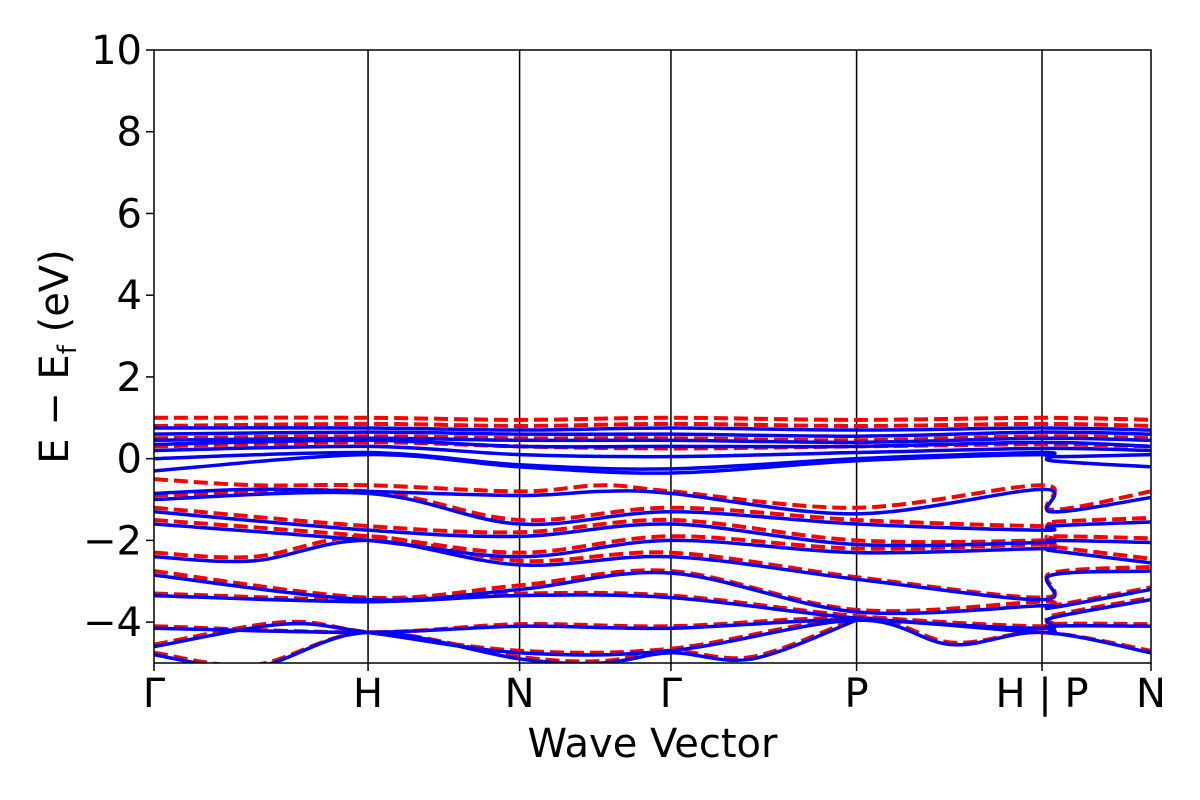 This screenshot has height=800, width=1200. What do you see at coordinates (118, 337) in the screenshot?
I see `y-axis-ticks: 10 8 6 4 2 0 −2 −4` at bounding box center [118, 337].